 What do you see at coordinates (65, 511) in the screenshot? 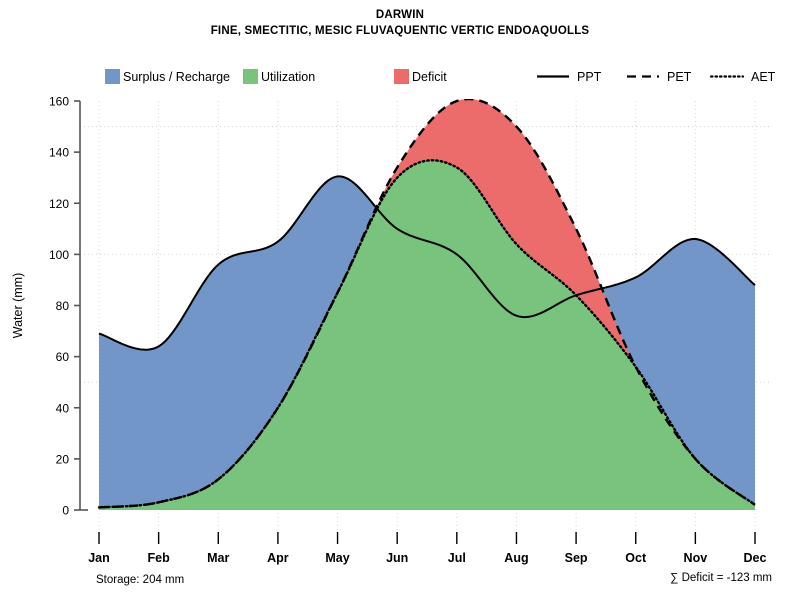
I see `y-tick-label-0: 0` at bounding box center [65, 511].